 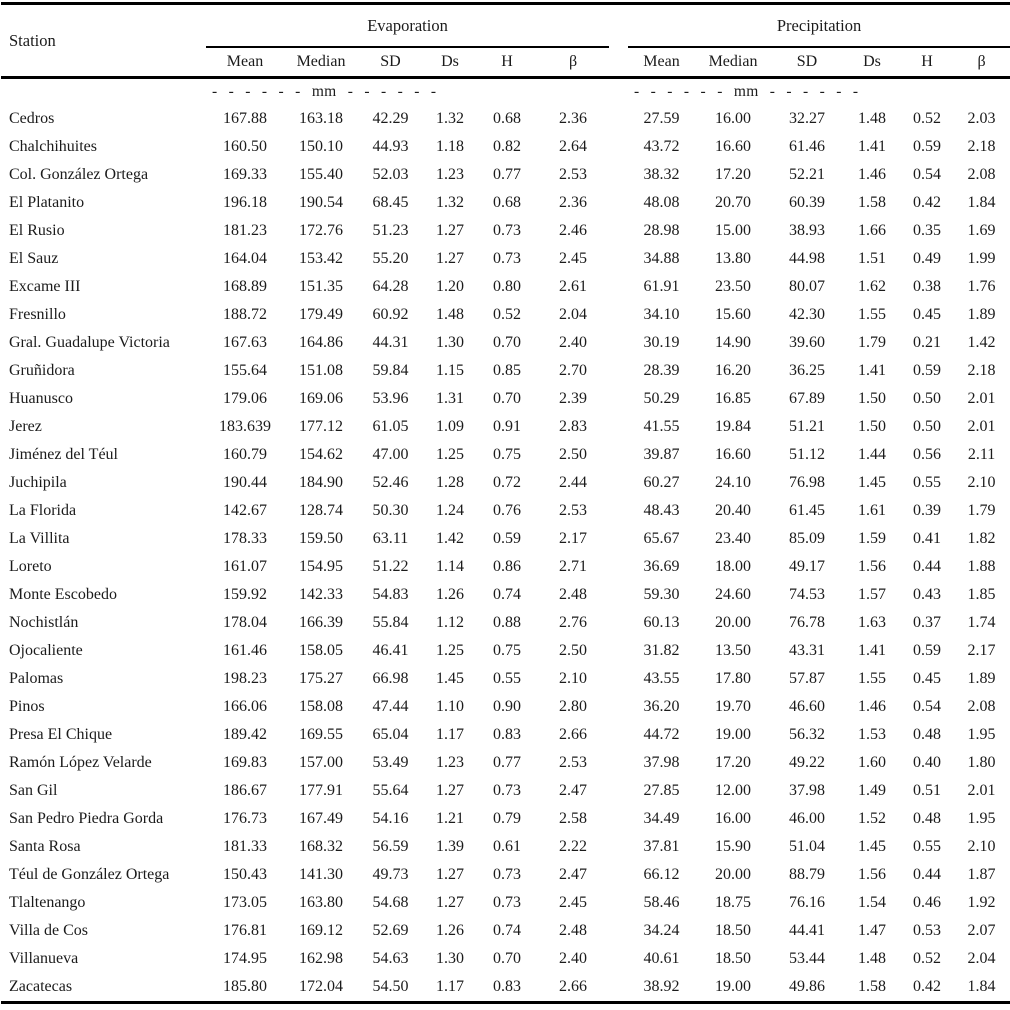 What do you see at coordinates (390, 370) in the screenshot?
I see `evaporation-value-cell: 59.84` at bounding box center [390, 370].